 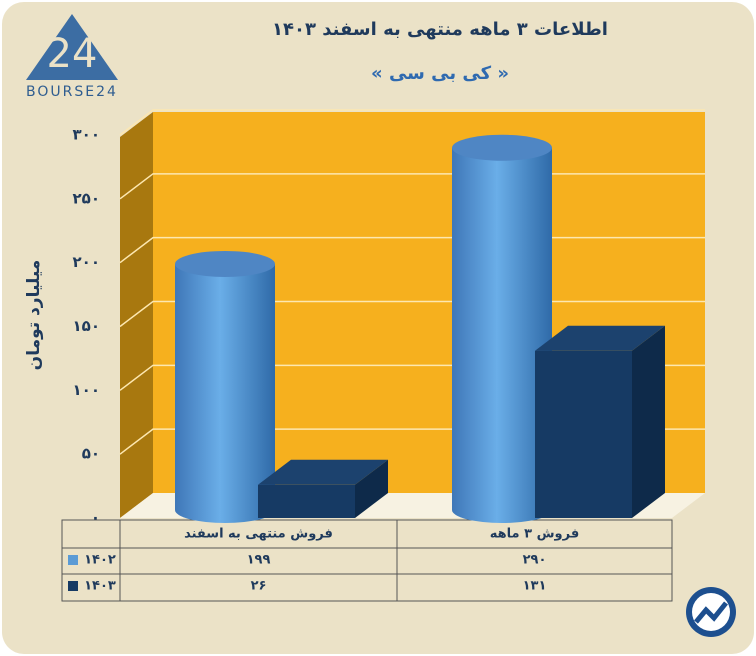 I want to click on value-label: ۱۳۱, so click(x=535, y=586).